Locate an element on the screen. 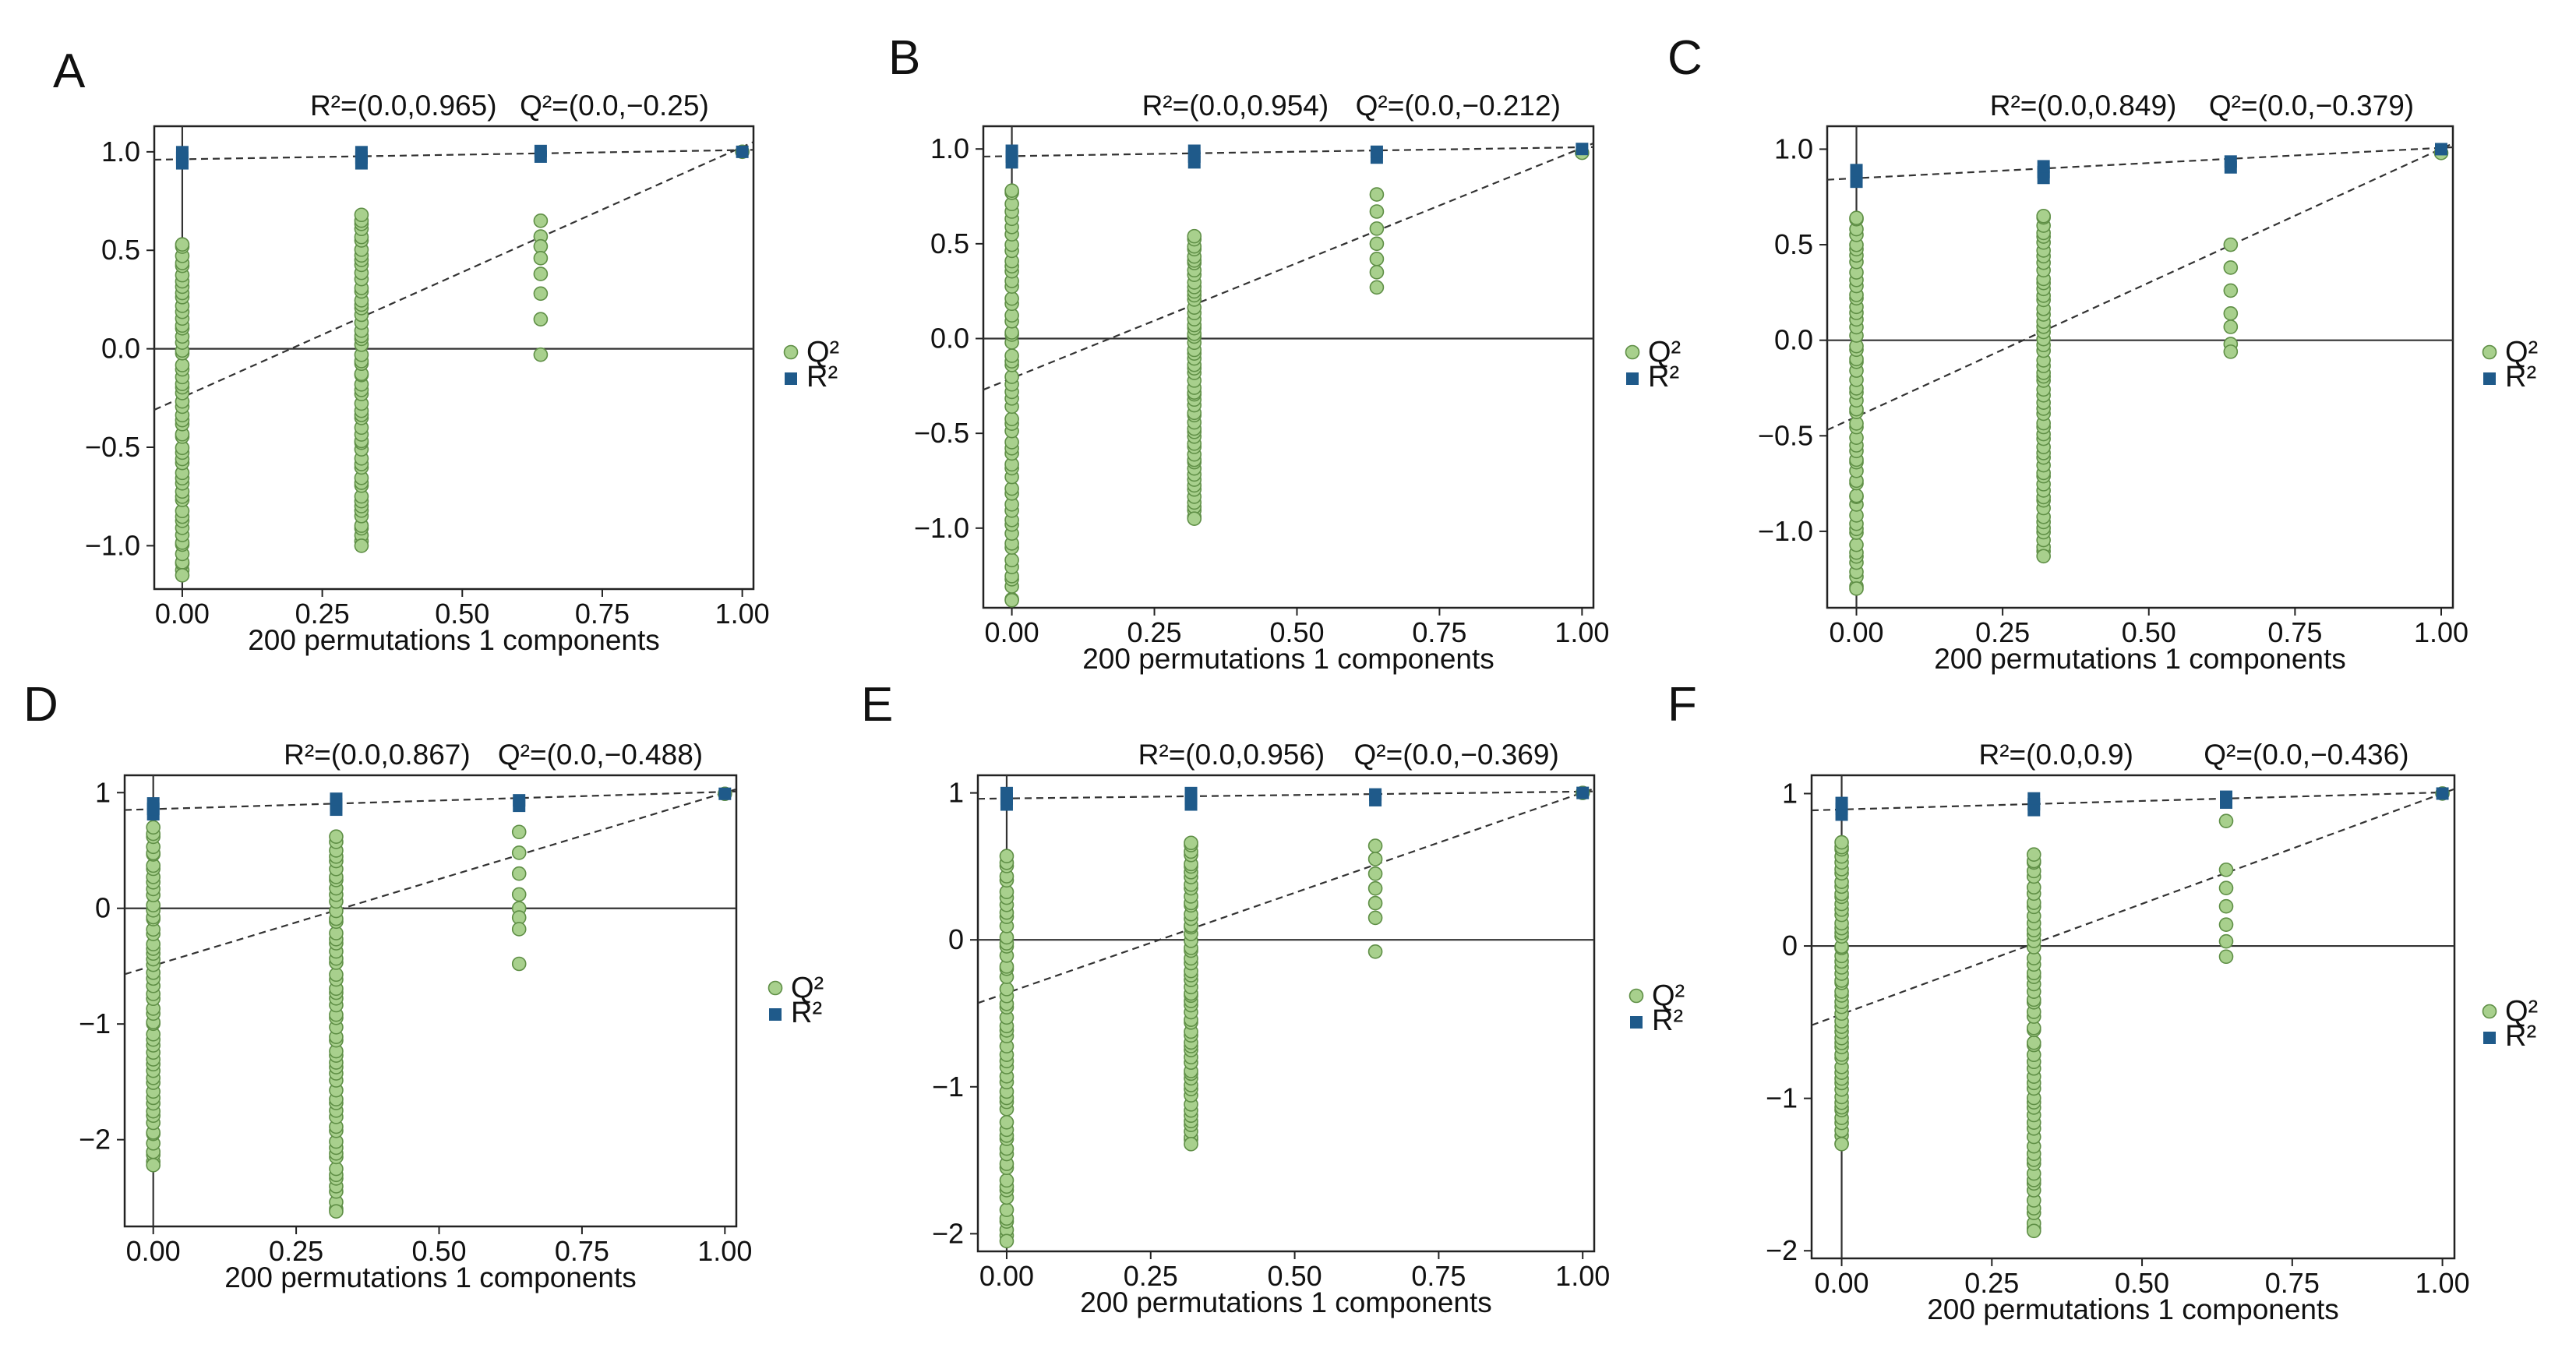 The height and width of the screenshot is (1355, 2576). panel-letter: A is located at coordinates (69, 71).